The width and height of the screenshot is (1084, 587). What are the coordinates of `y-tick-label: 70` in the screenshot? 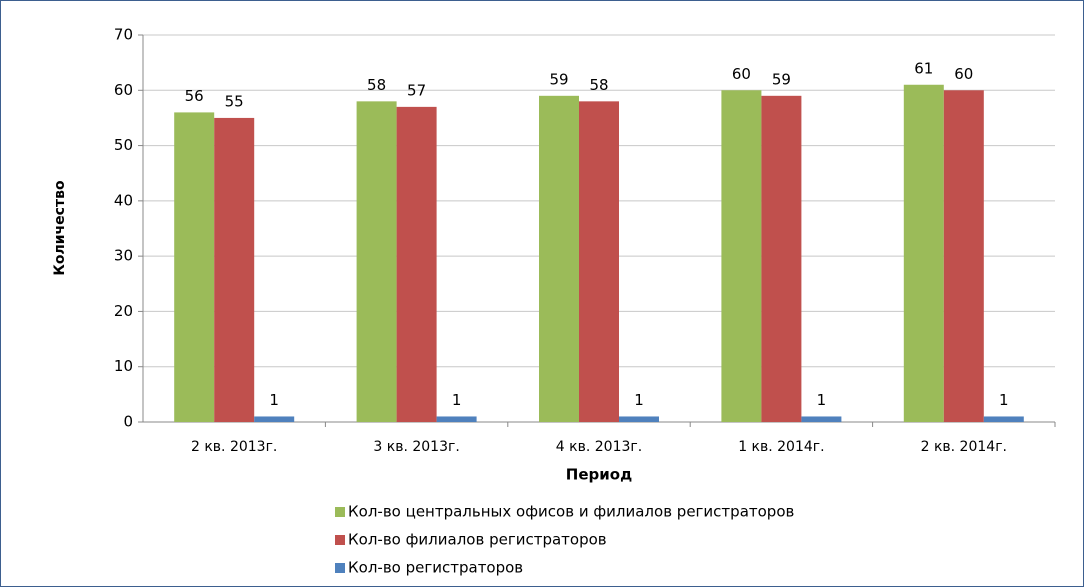 It's located at (123, 35).